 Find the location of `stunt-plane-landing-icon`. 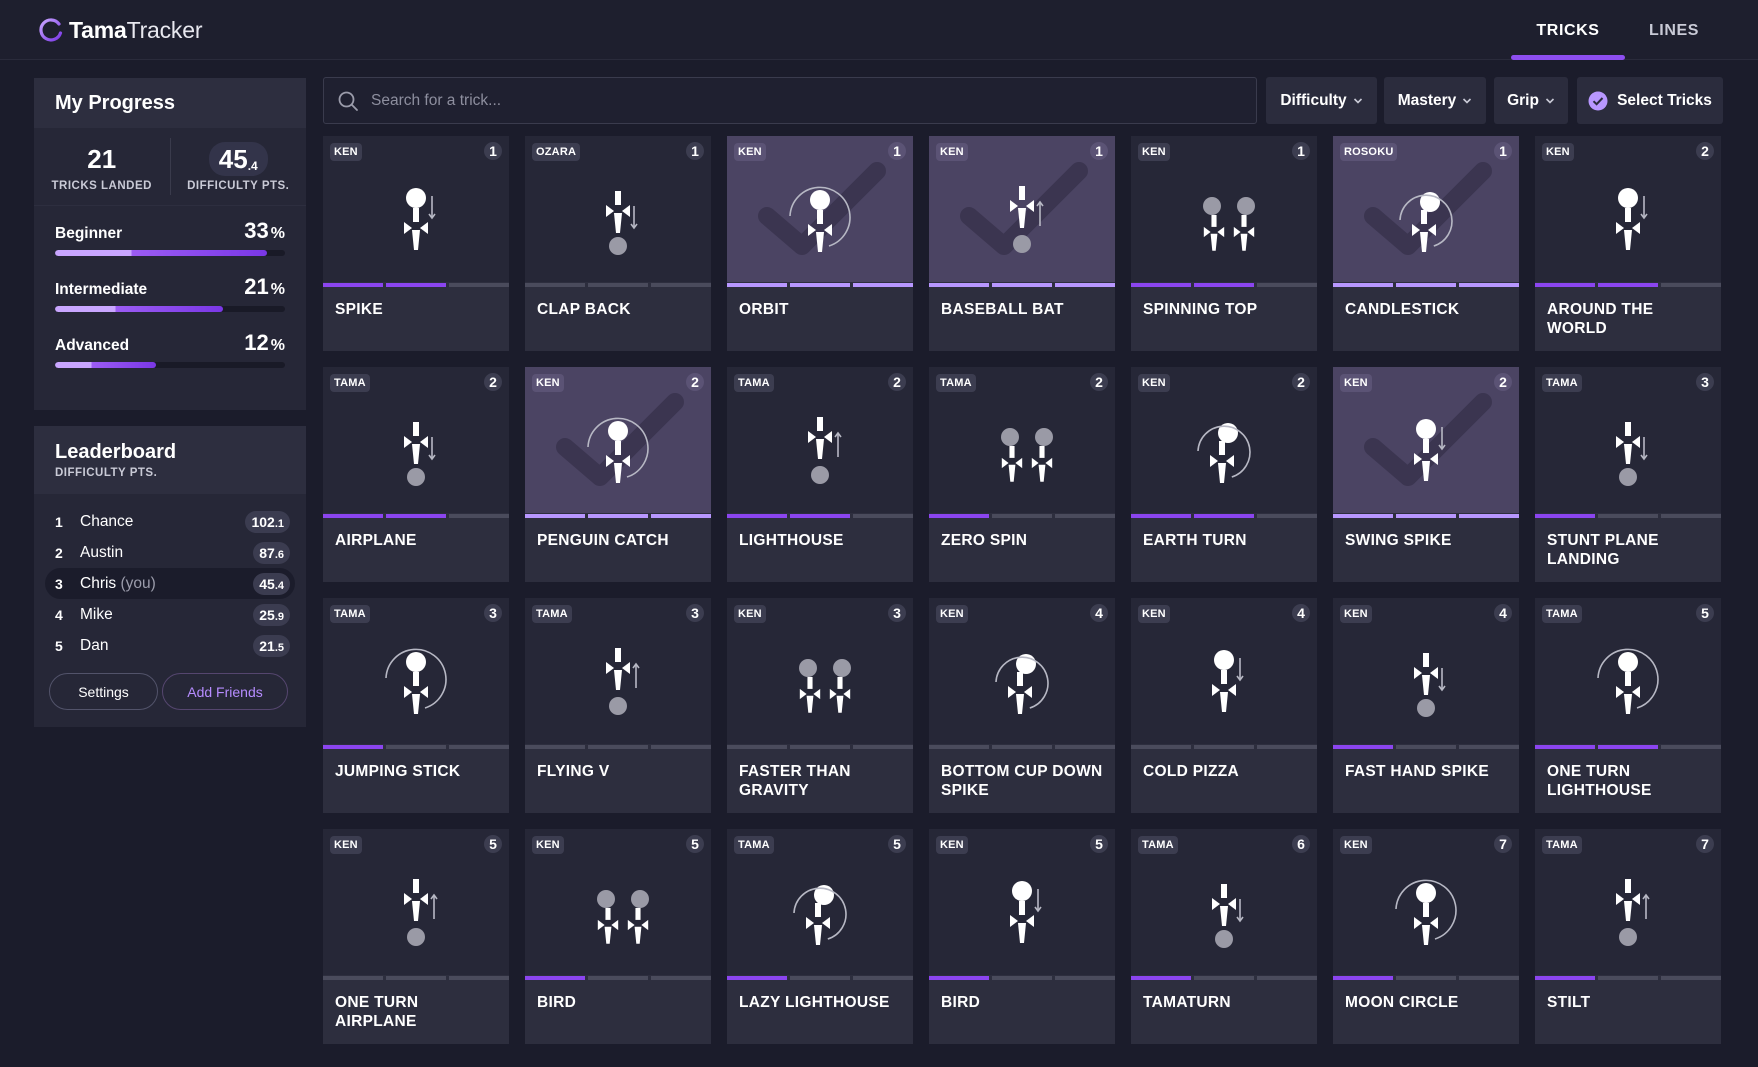

stunt-plane-landing-icon is located at coordinates (1632, 454).